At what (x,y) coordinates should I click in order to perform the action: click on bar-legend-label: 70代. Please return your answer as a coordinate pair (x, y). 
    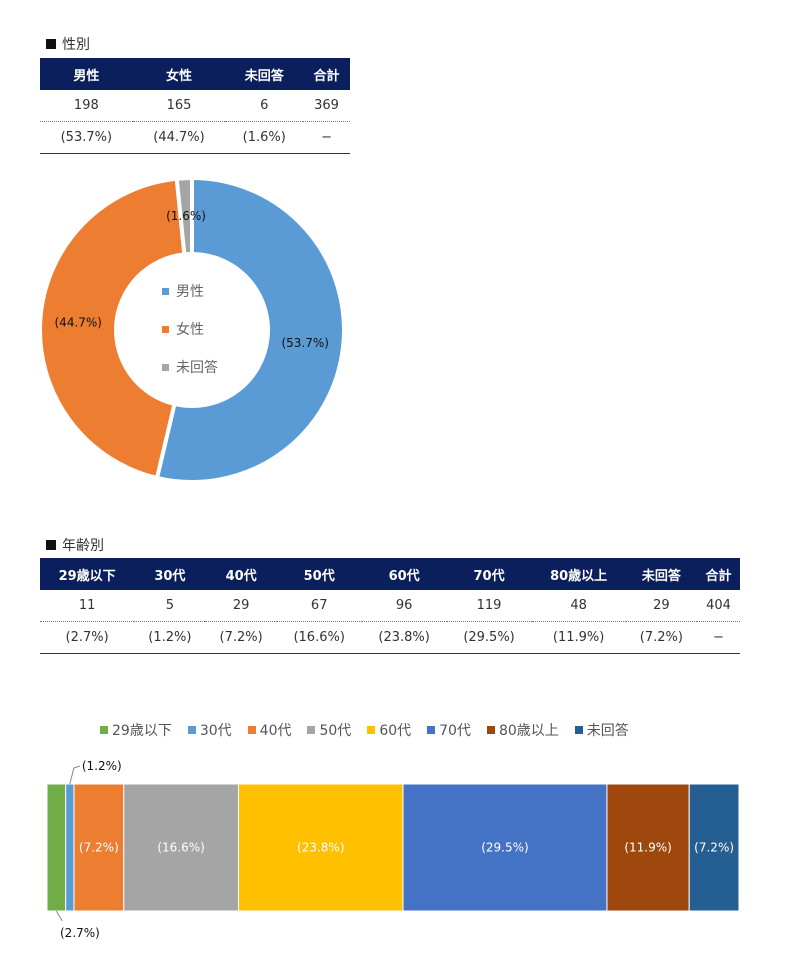
    Looking at the image, I should click on (455, 731).